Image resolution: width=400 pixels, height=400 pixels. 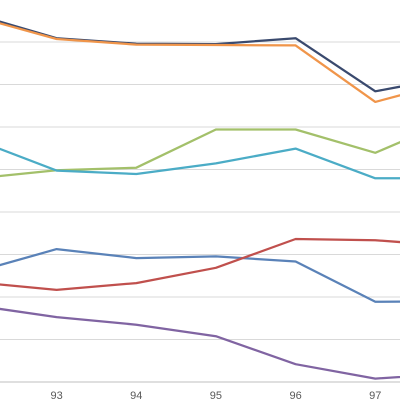 I want to click on x-tick-label: 94, so click(x=136, y=395).